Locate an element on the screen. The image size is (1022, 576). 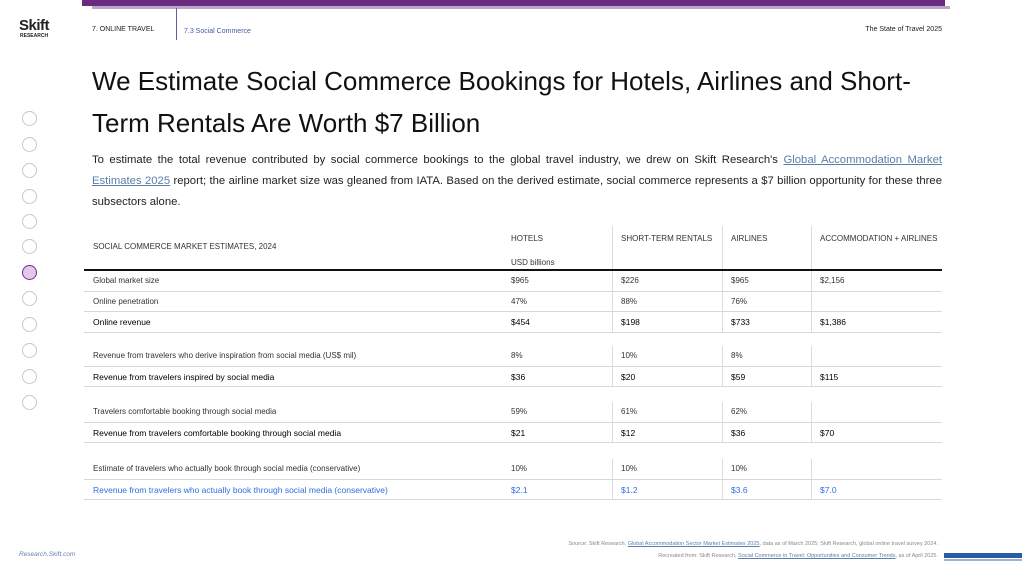
table-cell: $733 is located at coordinates (740, 322).